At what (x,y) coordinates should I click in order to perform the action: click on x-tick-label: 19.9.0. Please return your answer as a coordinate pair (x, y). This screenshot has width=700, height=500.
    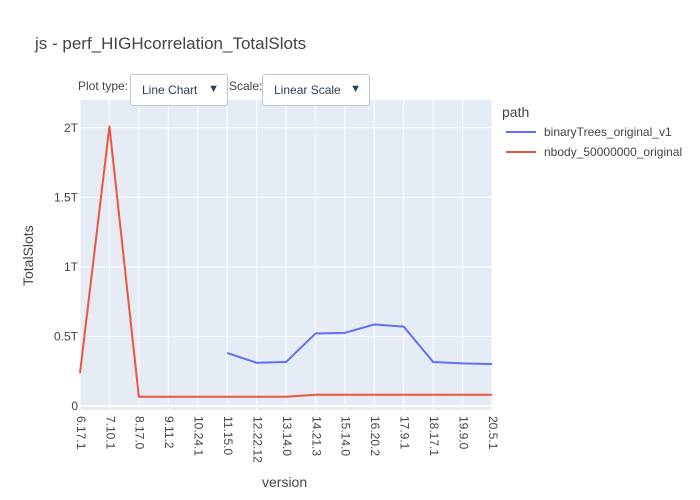
    Looking at the image, I should click on (463, 433).